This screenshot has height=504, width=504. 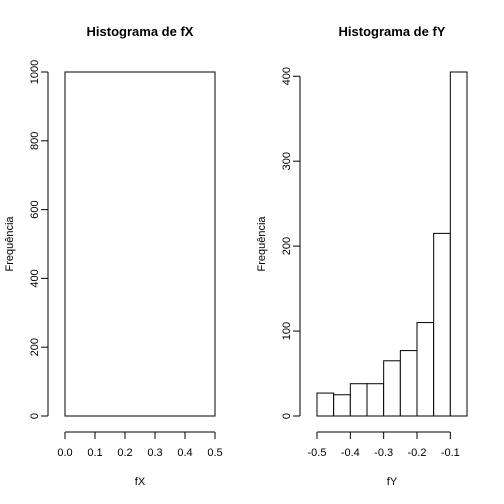 What do you see at coordinates (184, 453) in the screenshot?
I see `x-tick-label: 0.4` at bounding box center [184, 453].